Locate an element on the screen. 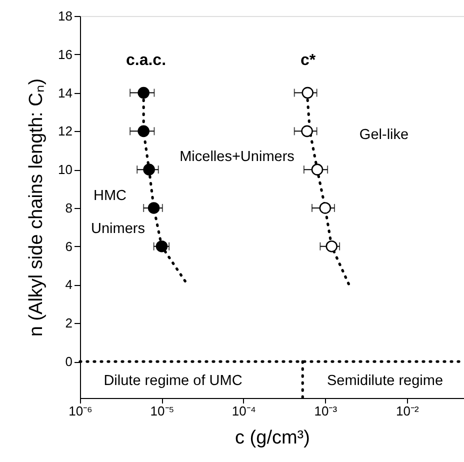  y-tick-label: 18 is located at coordinates (65, 16).